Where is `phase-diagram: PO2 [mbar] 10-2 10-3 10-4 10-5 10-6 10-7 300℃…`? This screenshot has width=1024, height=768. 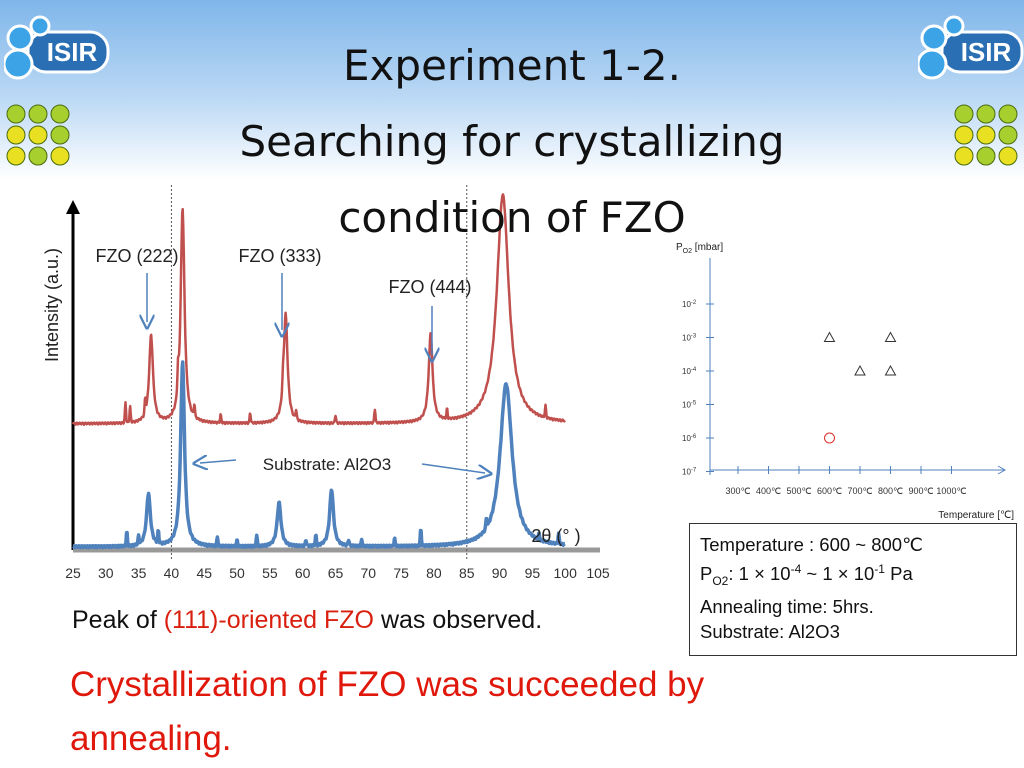
phase-diagram: PO2 [mbar] 10-2 10-3 10-4 10-5 10-6 10-7 300℃… is located at coordinates (845, 381).